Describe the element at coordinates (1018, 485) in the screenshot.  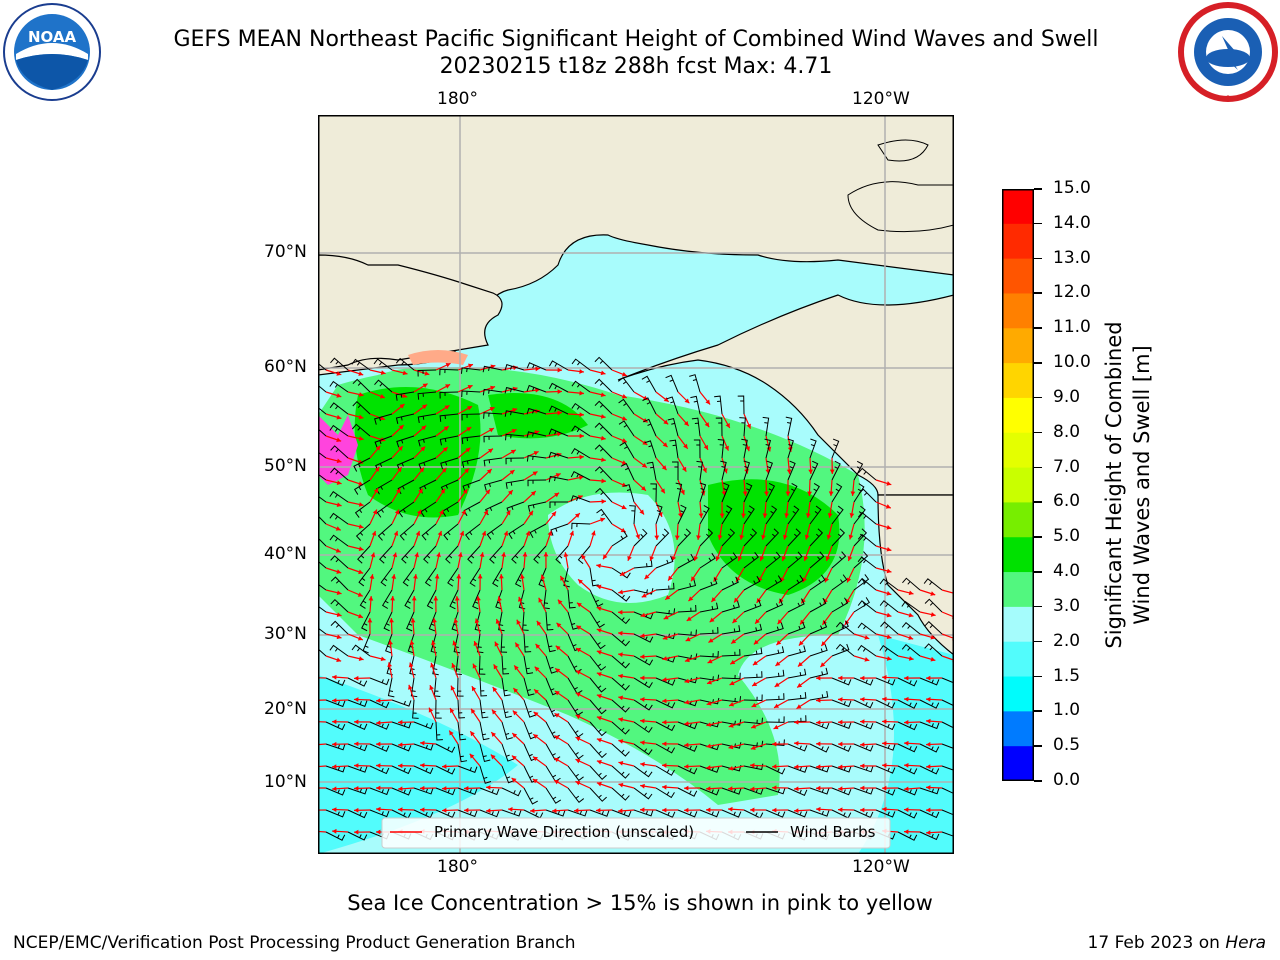
I see `colorbar` at that location.